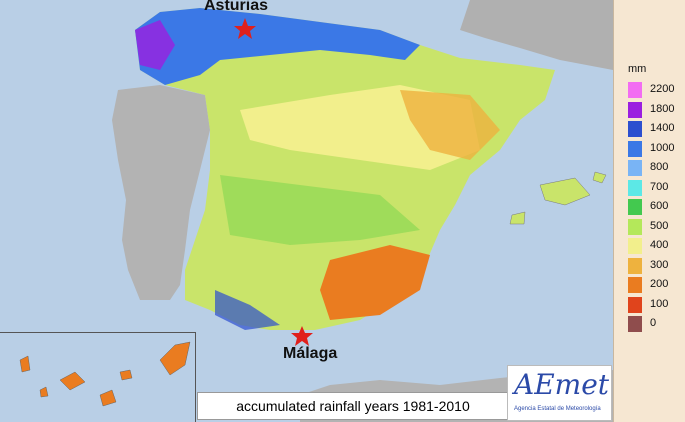 The width and height of the screenshot is (685, 422). I want to click on legend-row: 600, so click(656, 207).